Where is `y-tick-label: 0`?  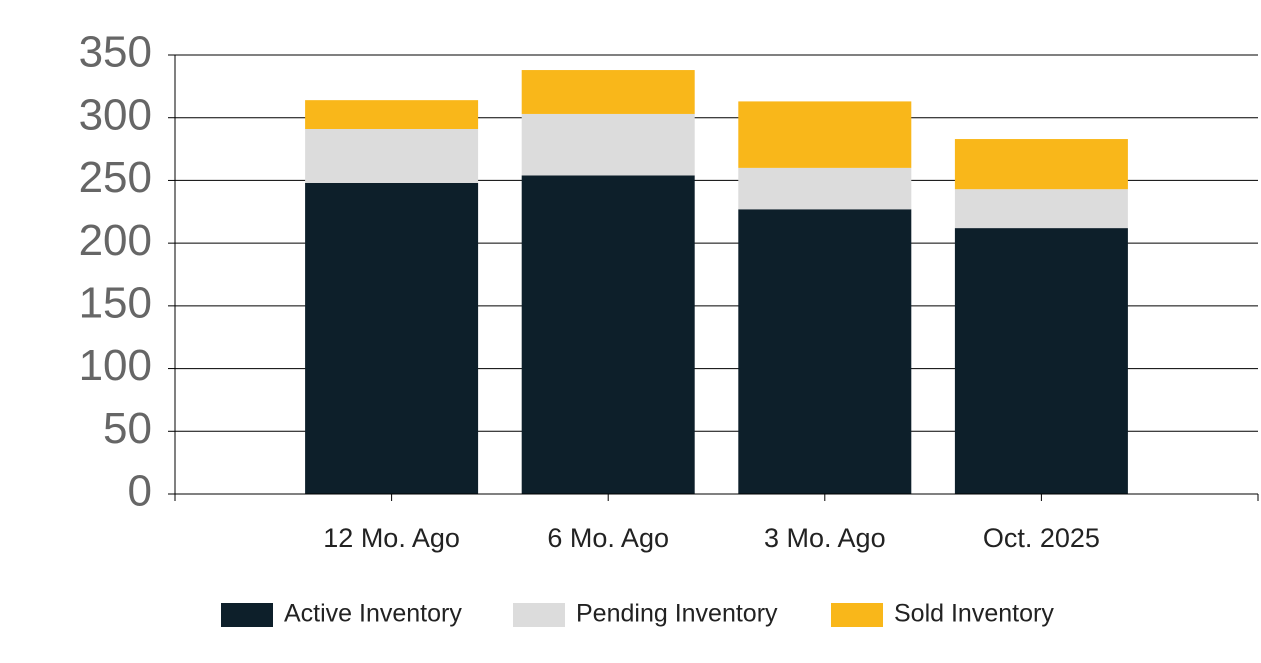 y-tick-label: 0 is located at coordinates (140, 491).